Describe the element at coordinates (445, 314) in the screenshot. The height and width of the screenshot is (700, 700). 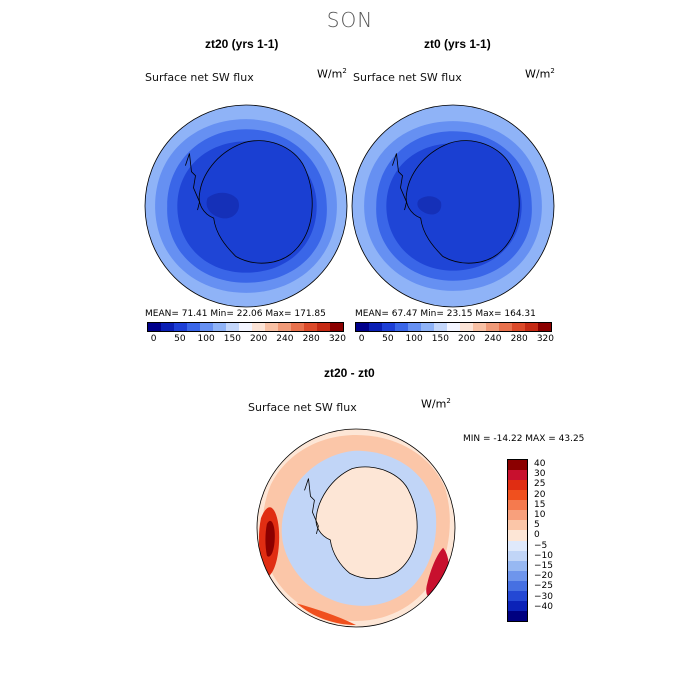
I see `stats-zt0: MEAN= 67.47 Min= 23.15 Max= 164.31` at that location.